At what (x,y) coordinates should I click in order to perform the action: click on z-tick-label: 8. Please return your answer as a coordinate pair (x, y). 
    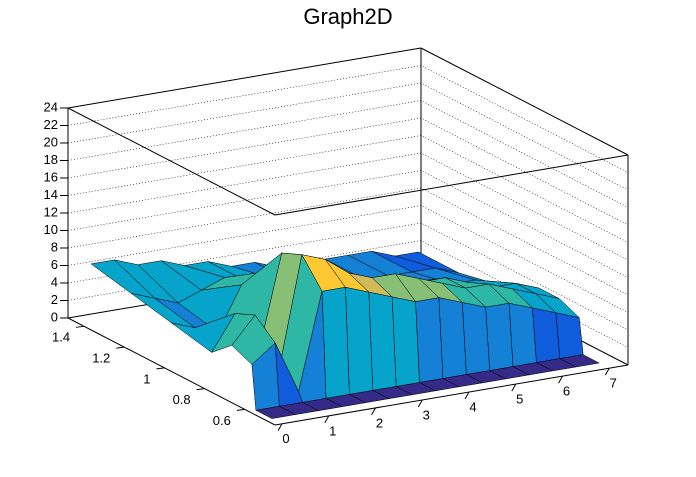
    Looking at the image, I should click on (54, 246).